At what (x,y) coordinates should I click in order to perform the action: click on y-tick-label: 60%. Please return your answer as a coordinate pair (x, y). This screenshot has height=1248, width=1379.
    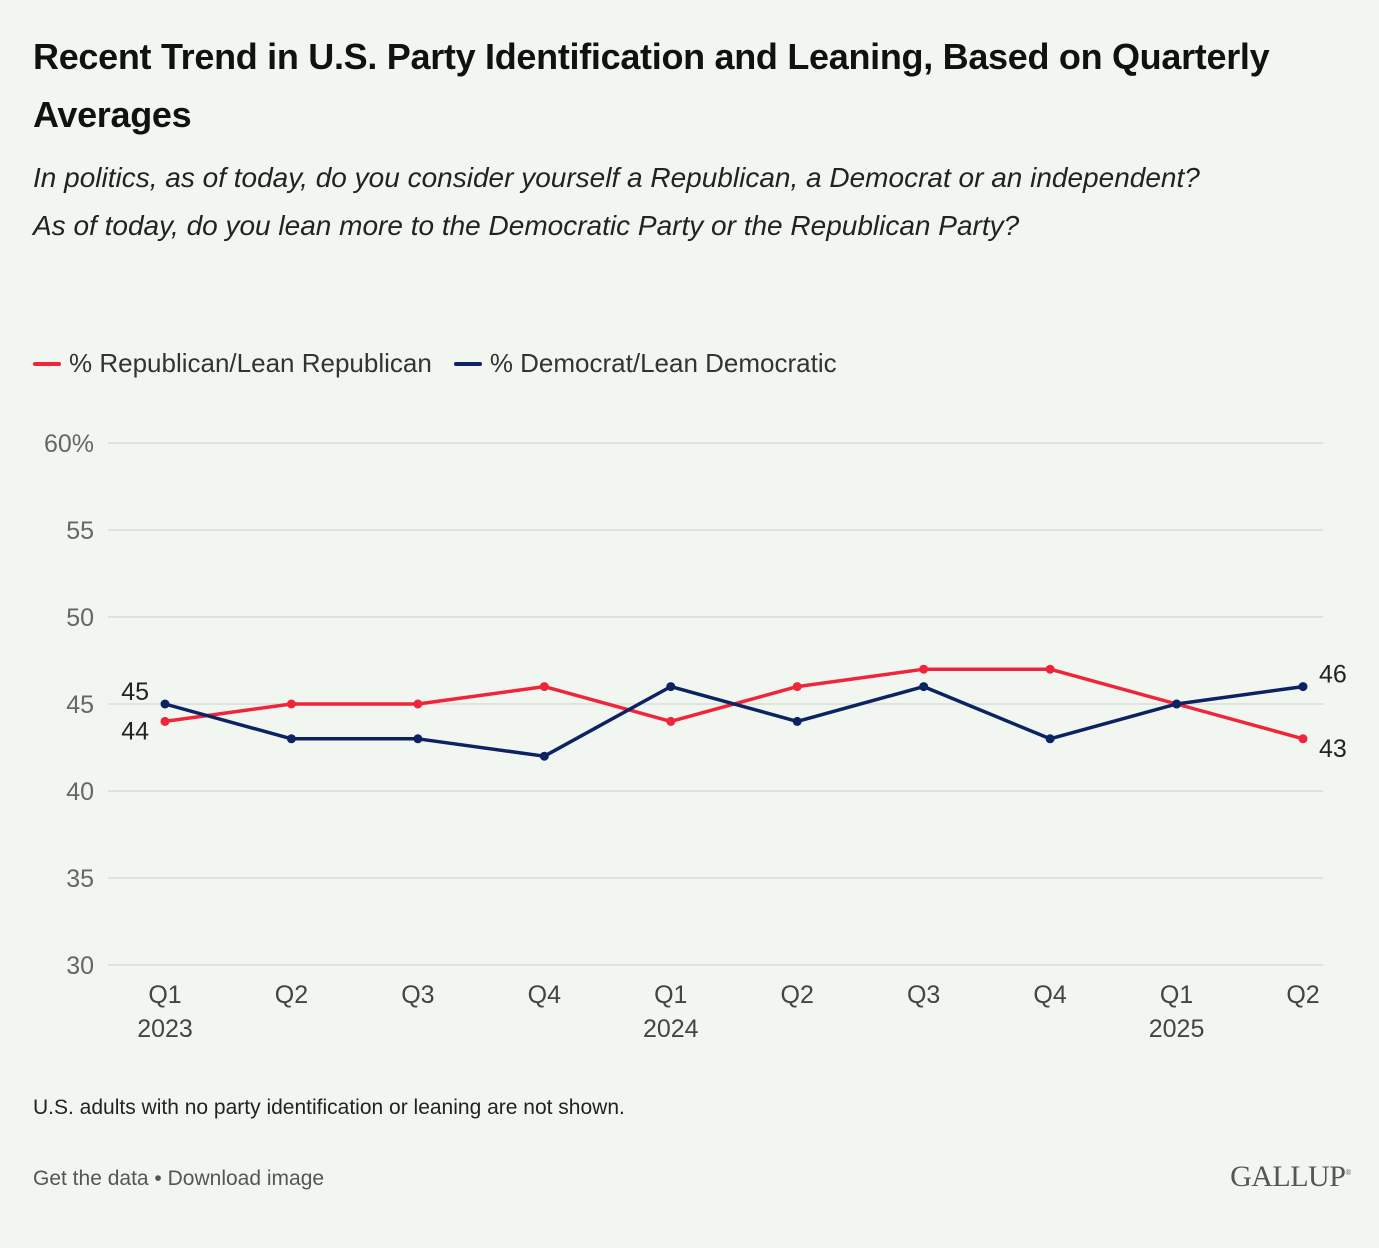
    Looking at the image, I should click on (69, 444).